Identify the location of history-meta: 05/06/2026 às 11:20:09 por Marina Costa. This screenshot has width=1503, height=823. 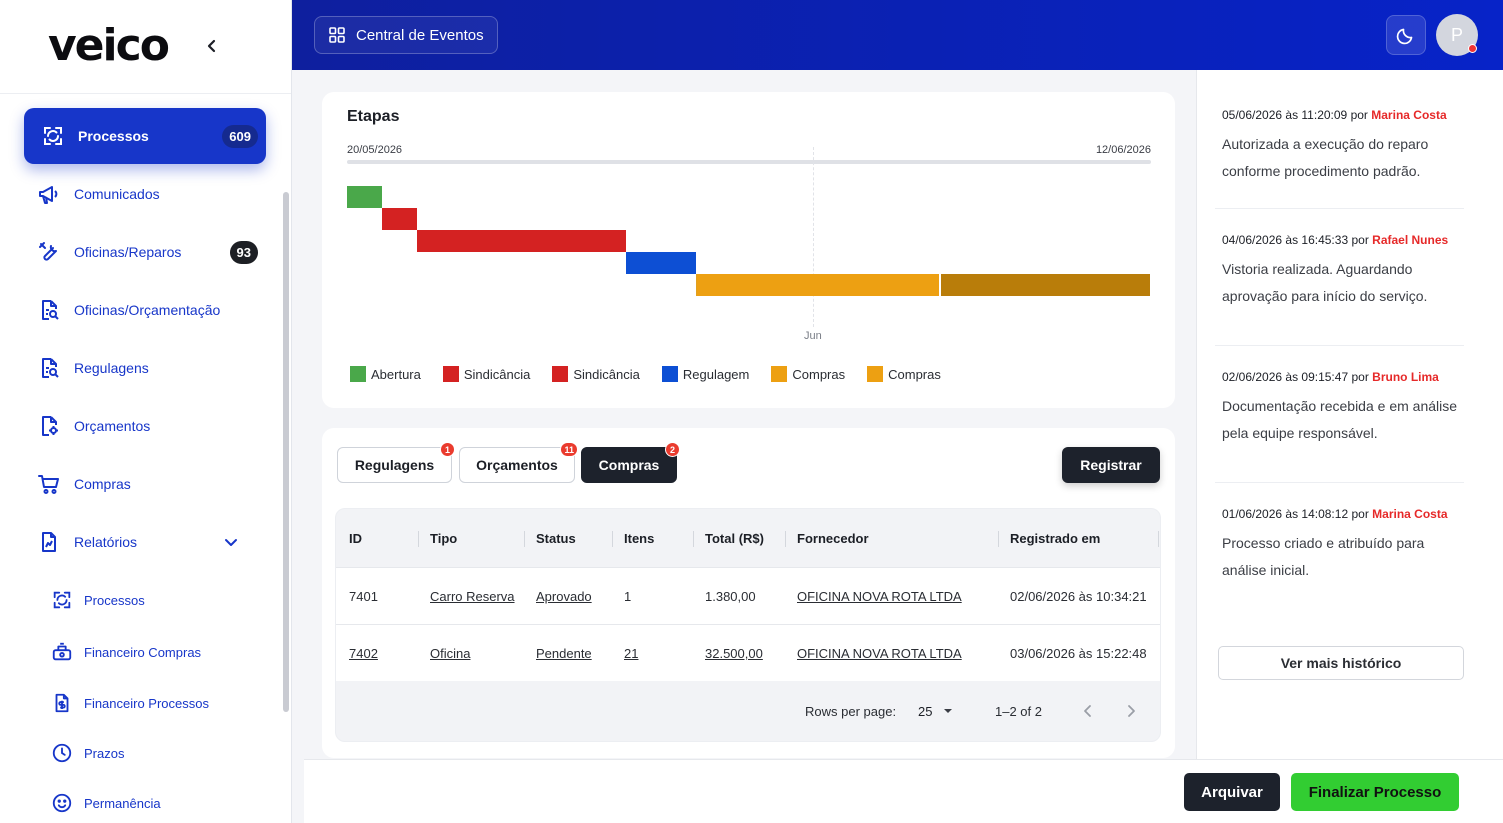
(1344, 115).